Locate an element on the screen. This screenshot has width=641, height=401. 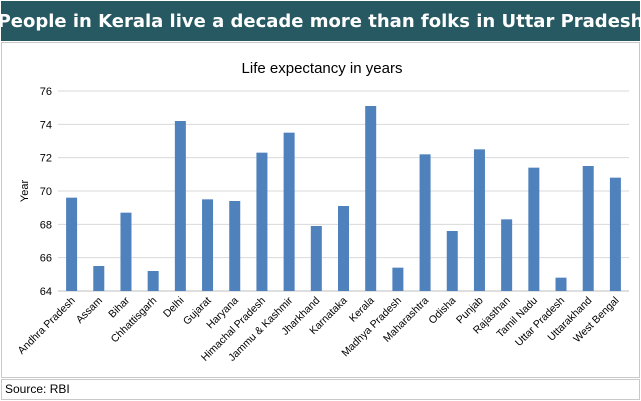
y-tick-label: 66 is located at coordinates (46, 259).